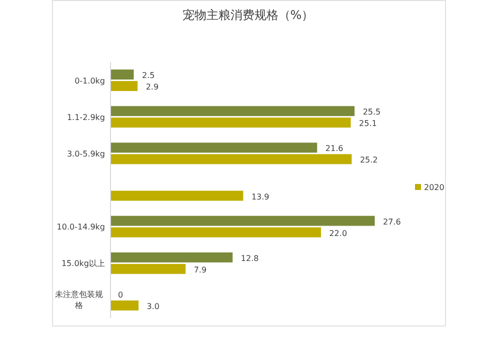  Describe the element at coordinates (80, 227) in the screenshot. I see `y-tick-label: 10.0-14.9kg` at that location.